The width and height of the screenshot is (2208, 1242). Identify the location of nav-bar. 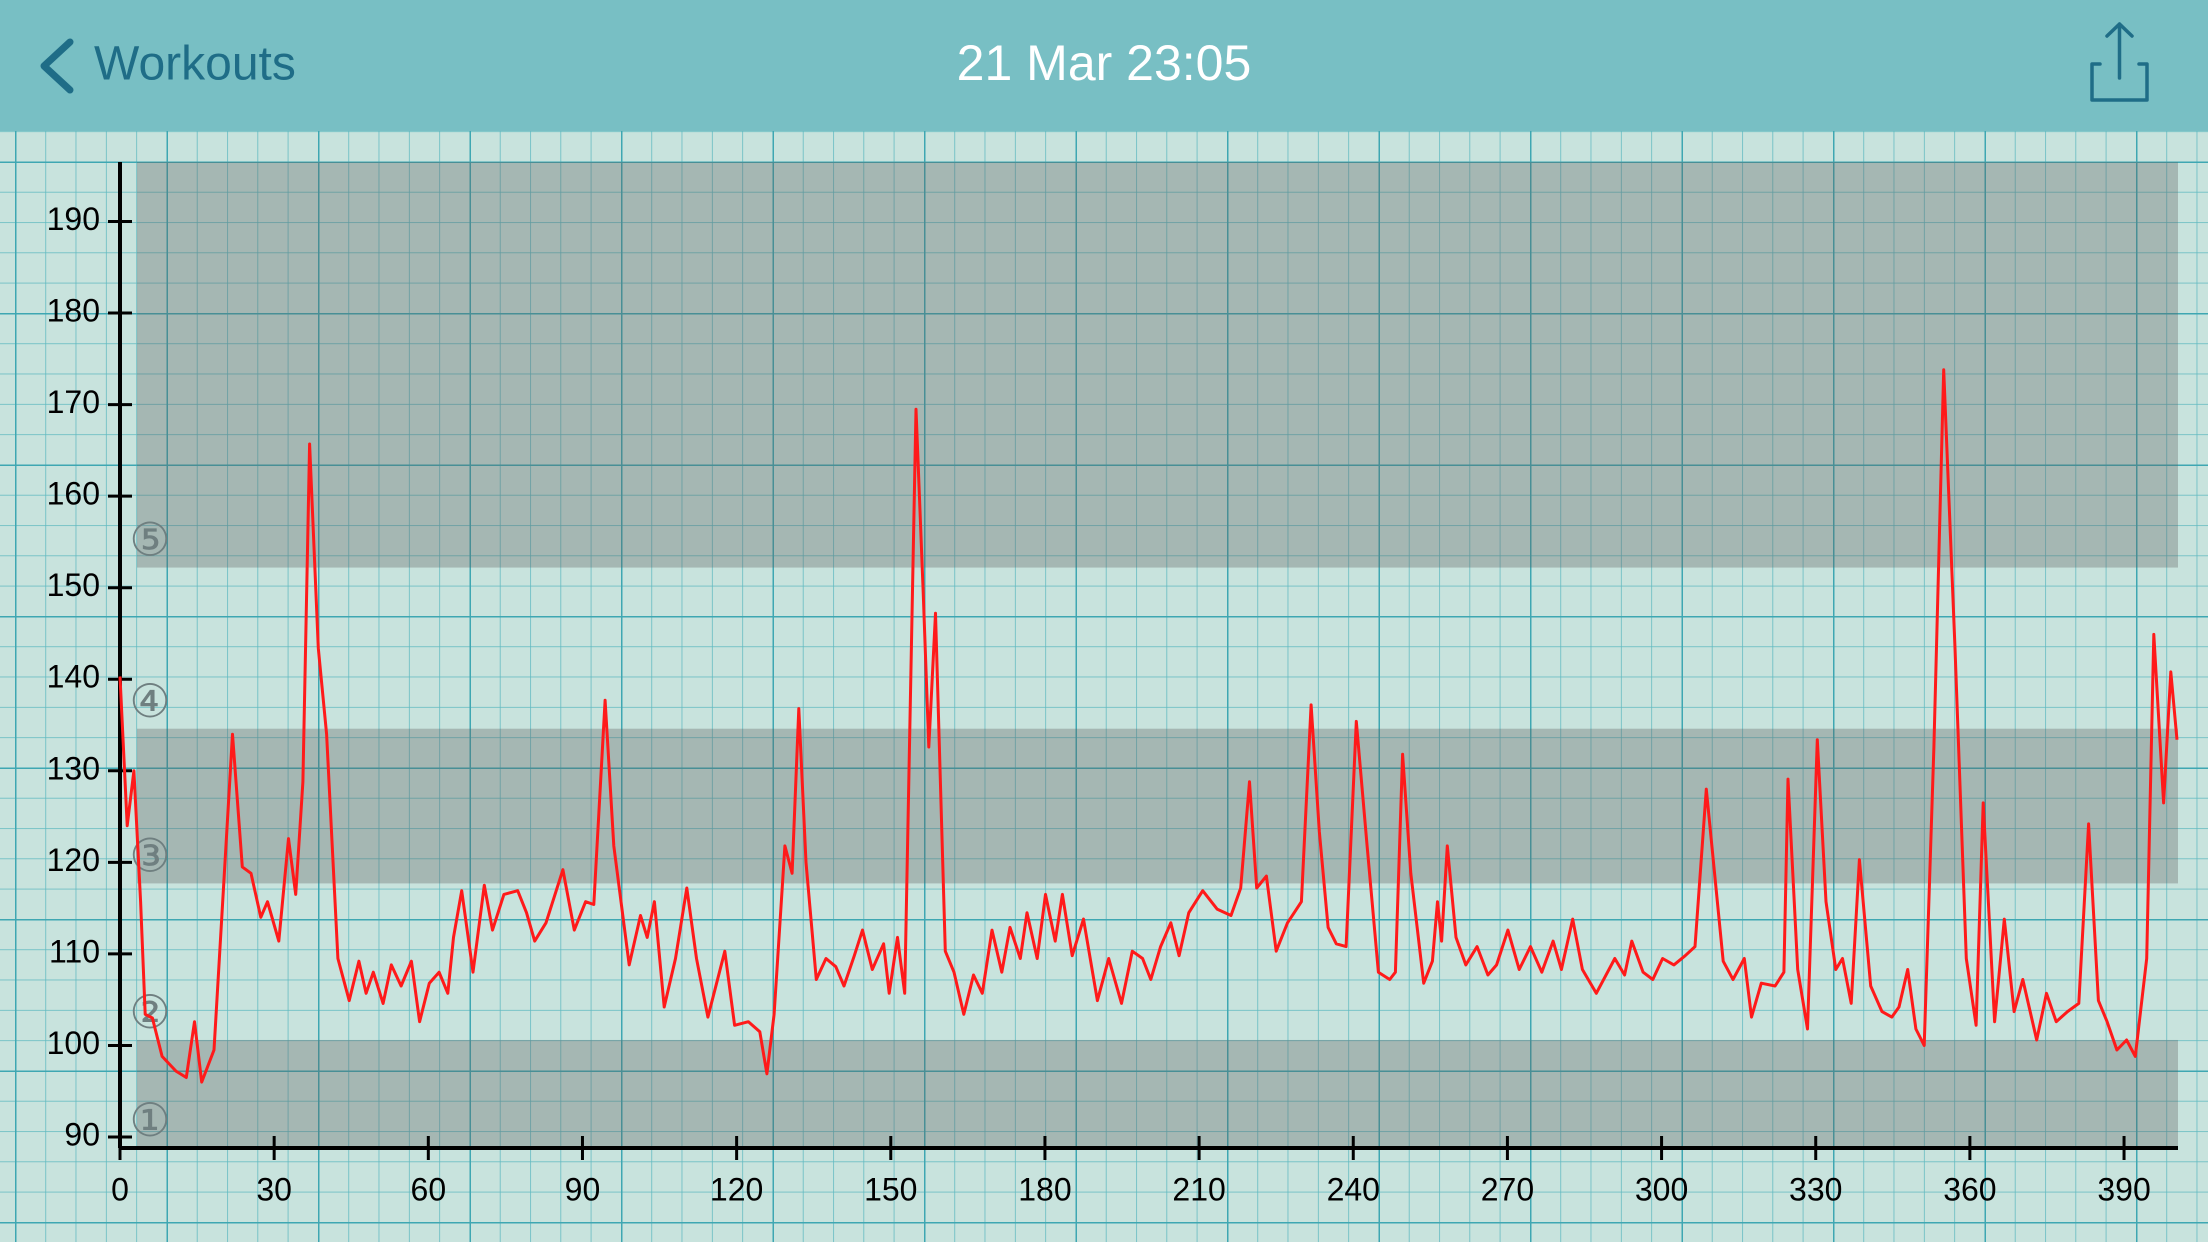
(1104, 65).